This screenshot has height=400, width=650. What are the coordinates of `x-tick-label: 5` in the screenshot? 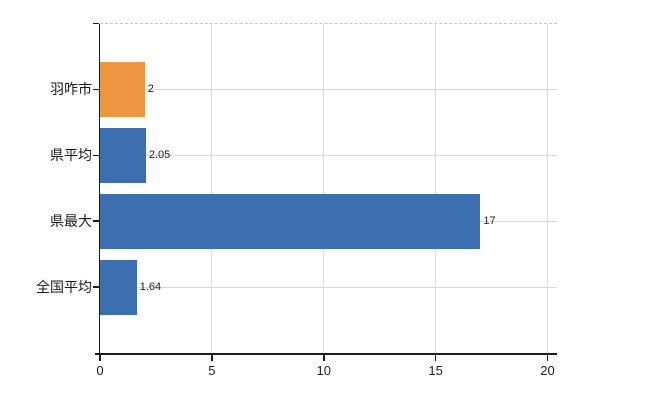 It's located at (212, 370).